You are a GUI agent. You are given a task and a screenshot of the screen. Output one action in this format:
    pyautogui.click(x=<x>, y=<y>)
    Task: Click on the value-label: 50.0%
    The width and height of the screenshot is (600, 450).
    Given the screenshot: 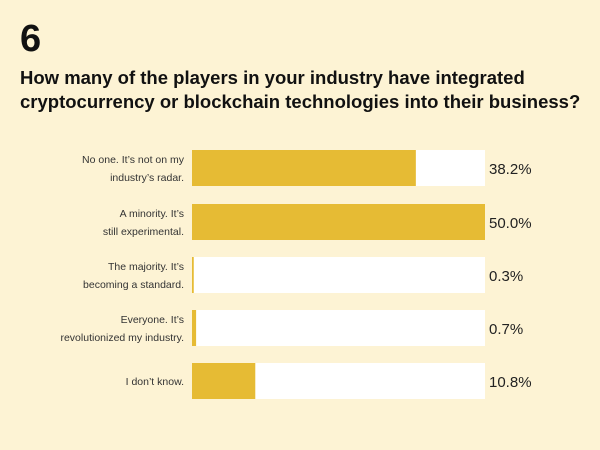 What is the action you would take?
    pyautogui.click(x=510, y=223)
    